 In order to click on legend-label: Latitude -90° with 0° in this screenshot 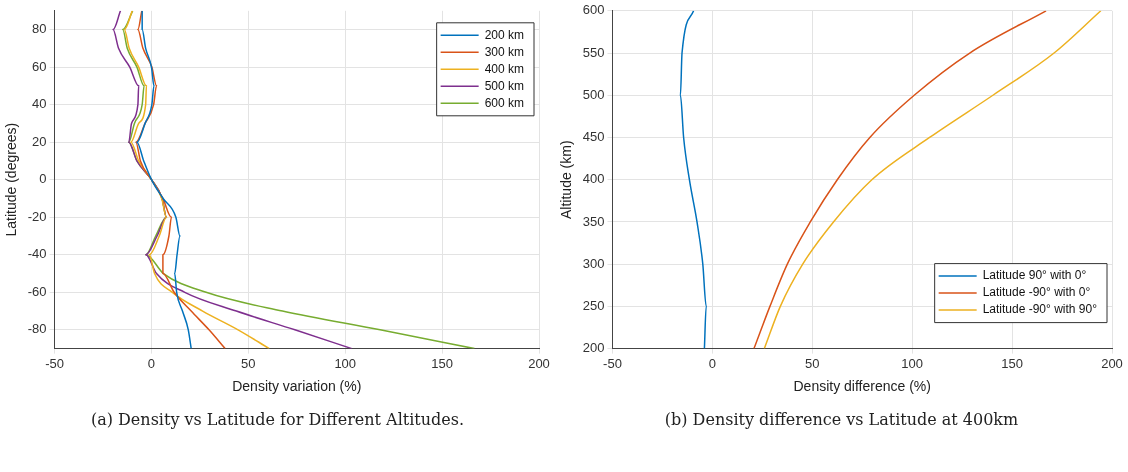, I will do `click(1036, 292)`.